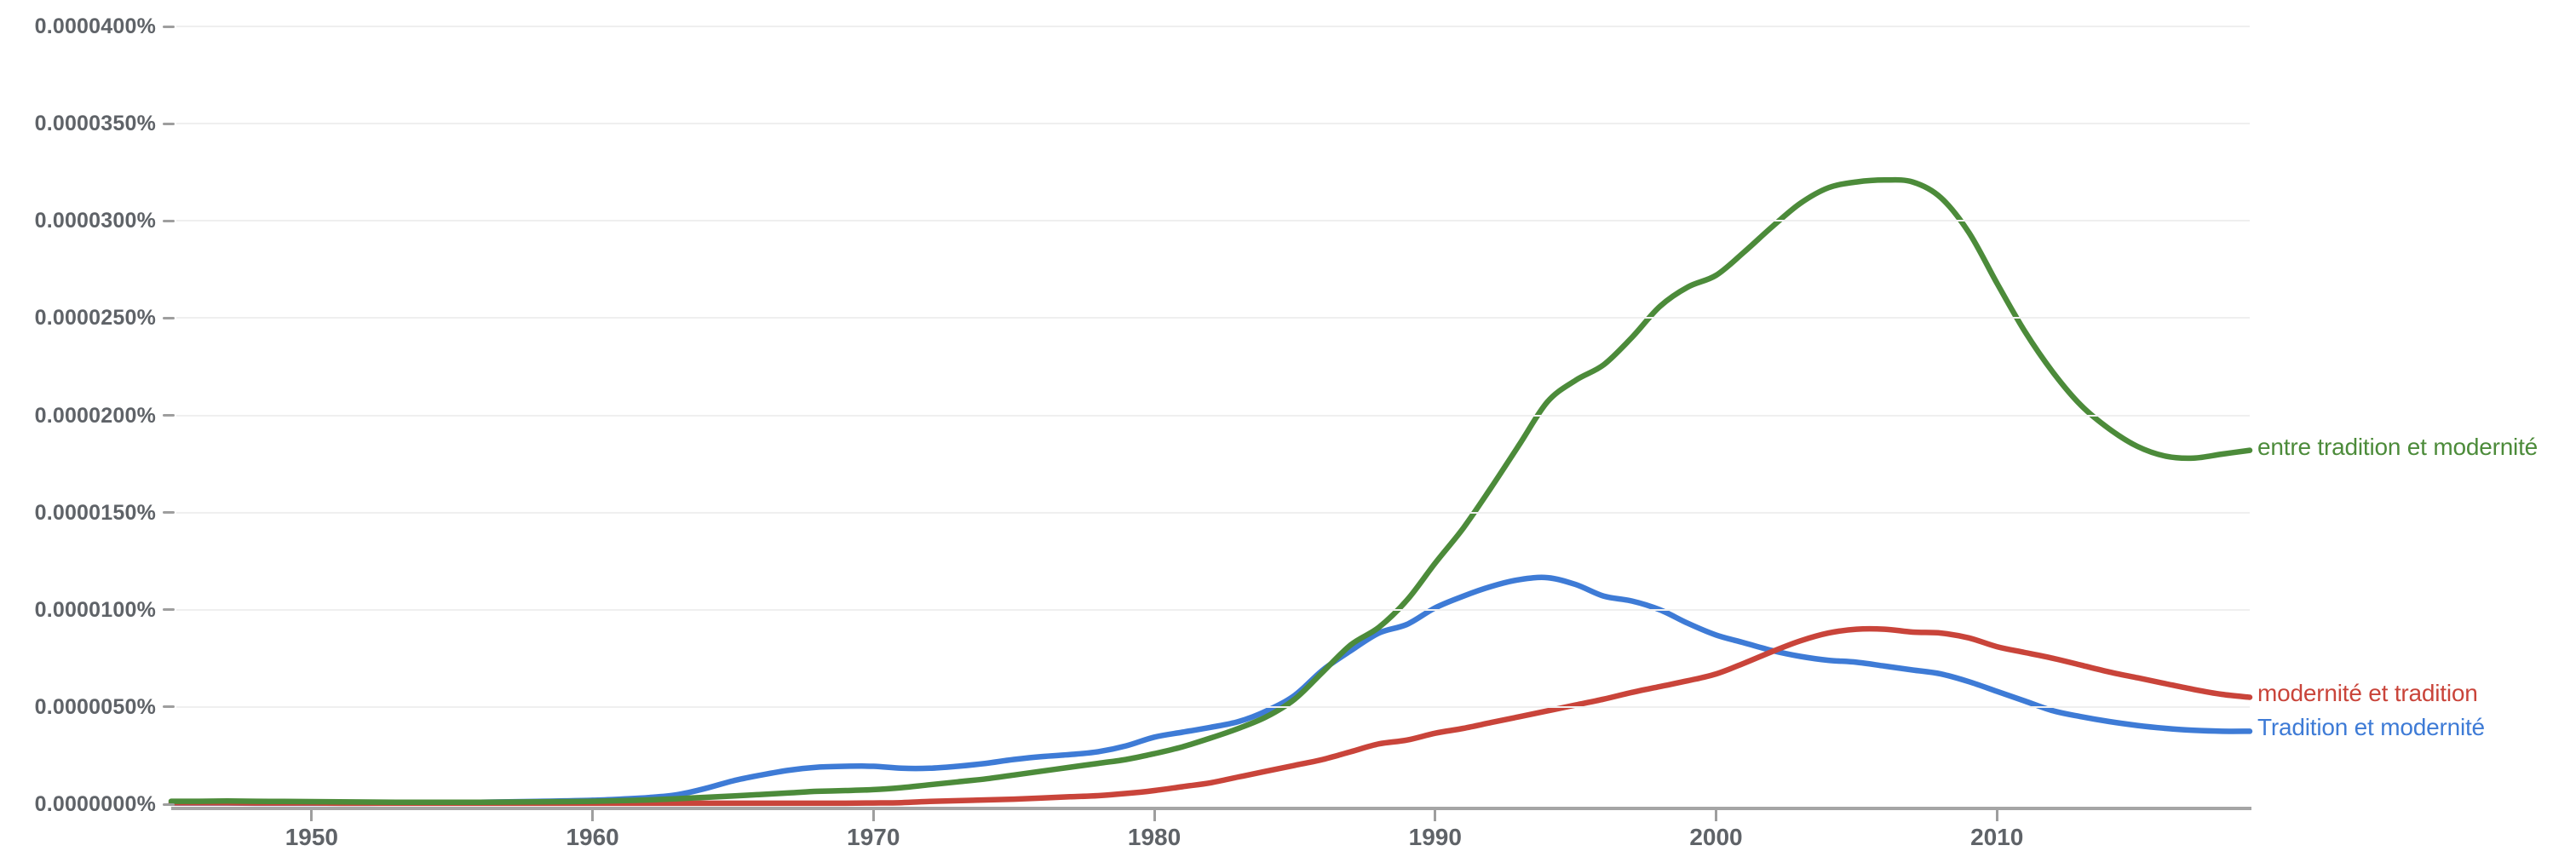 The image size is (2576, 857). What do you see at coordinates (95, 26) in the screenshot?
I see `y-axis-label: 0.0000400%` at bounding box center [95, 26].